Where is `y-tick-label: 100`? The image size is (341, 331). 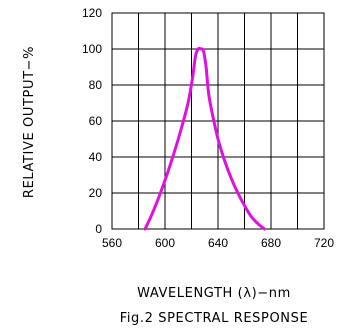 y-tick-label: 100 is located at coordinates (92, 49).